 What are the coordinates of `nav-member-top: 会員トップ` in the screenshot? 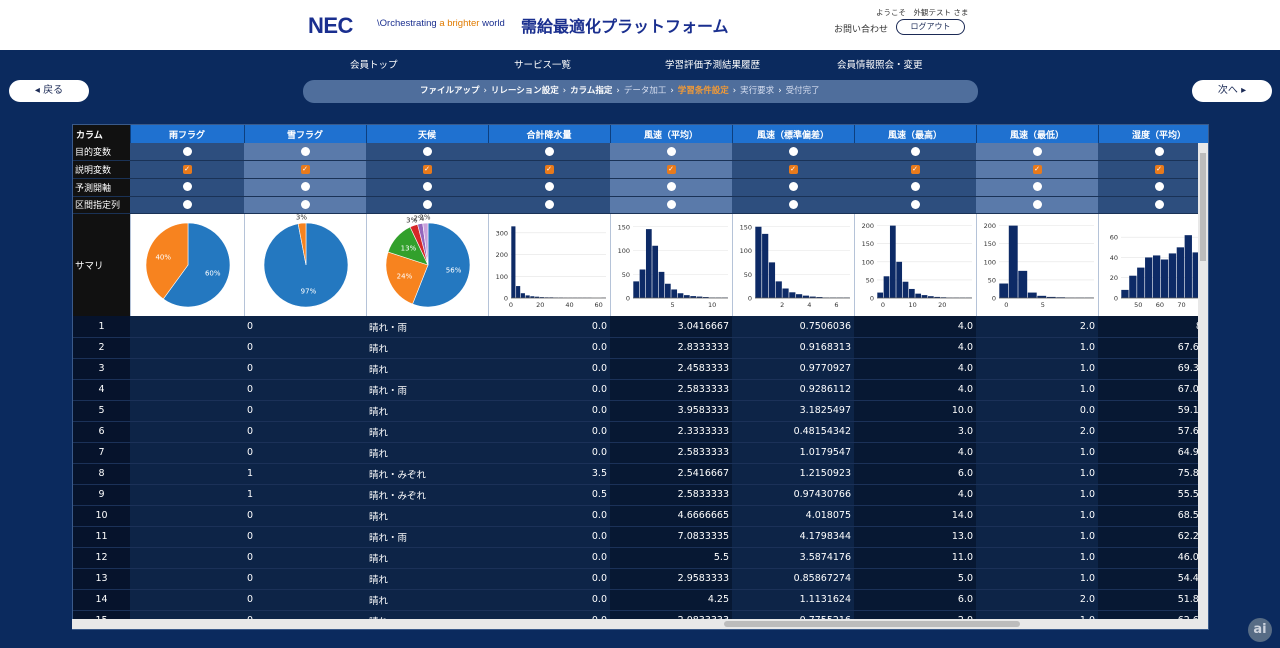 It's located at (374, 65).